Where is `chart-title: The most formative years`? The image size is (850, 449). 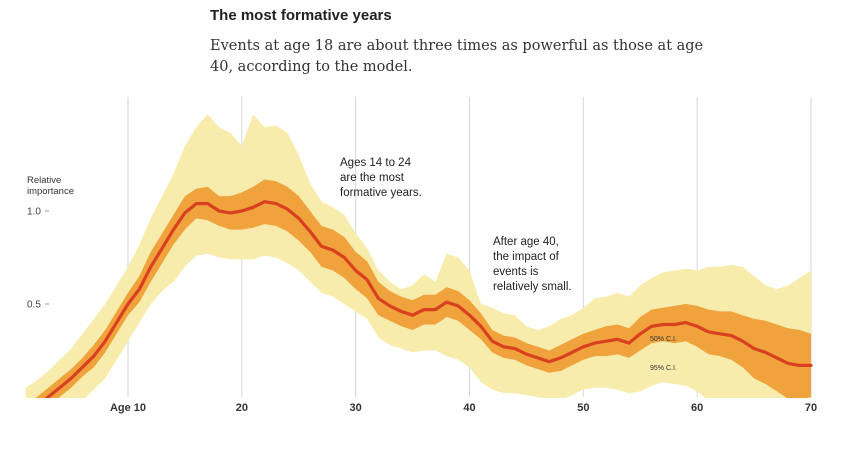
chart-title: The most formative years is located at coordinates (301, 15).